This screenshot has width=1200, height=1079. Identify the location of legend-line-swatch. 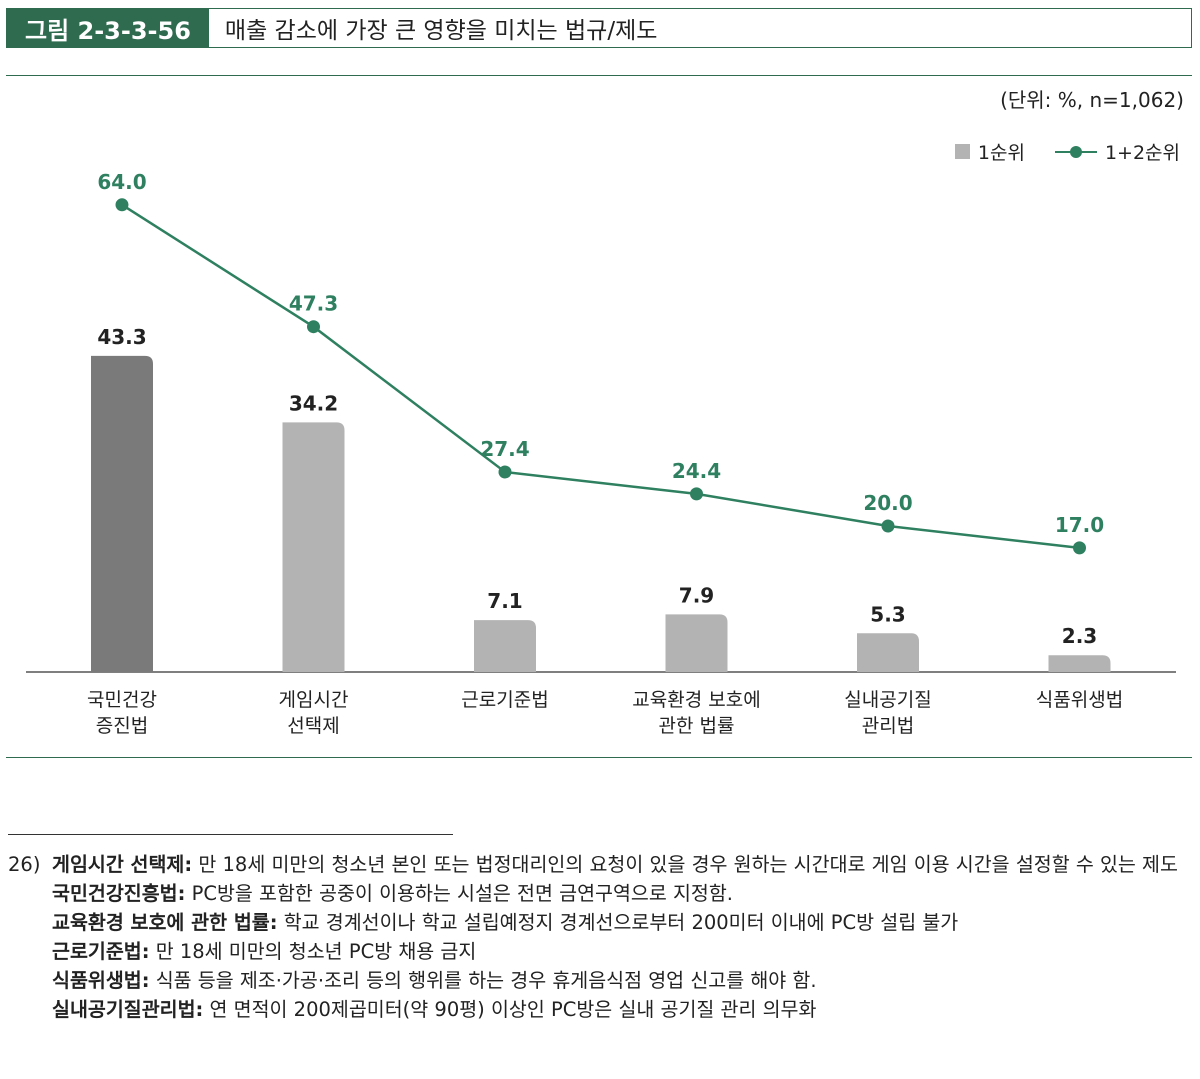
(1075, 152).